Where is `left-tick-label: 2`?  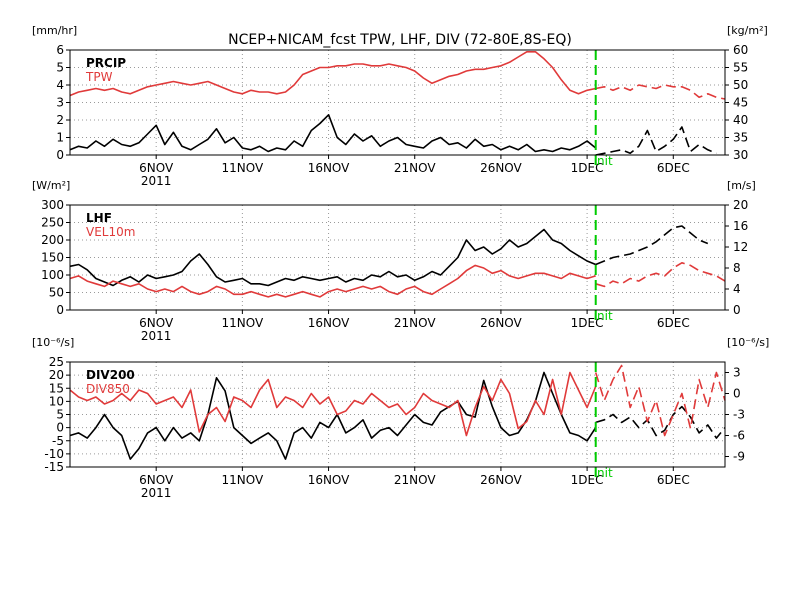
left-tick-label: 2 is located at coordinates (60, 120).